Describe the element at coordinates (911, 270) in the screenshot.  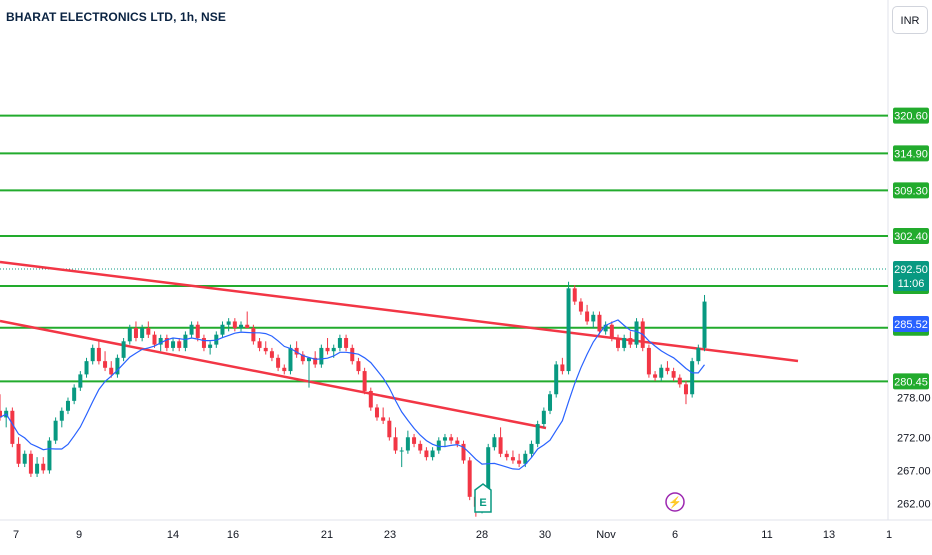
I see `last-price-label: 292.50` at that location.